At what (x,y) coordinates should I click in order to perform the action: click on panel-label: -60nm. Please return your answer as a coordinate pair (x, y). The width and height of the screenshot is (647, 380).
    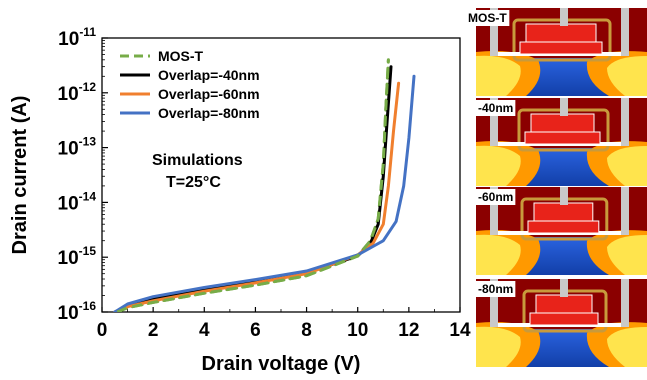
    Looking at the image, I should click on (495, 197).